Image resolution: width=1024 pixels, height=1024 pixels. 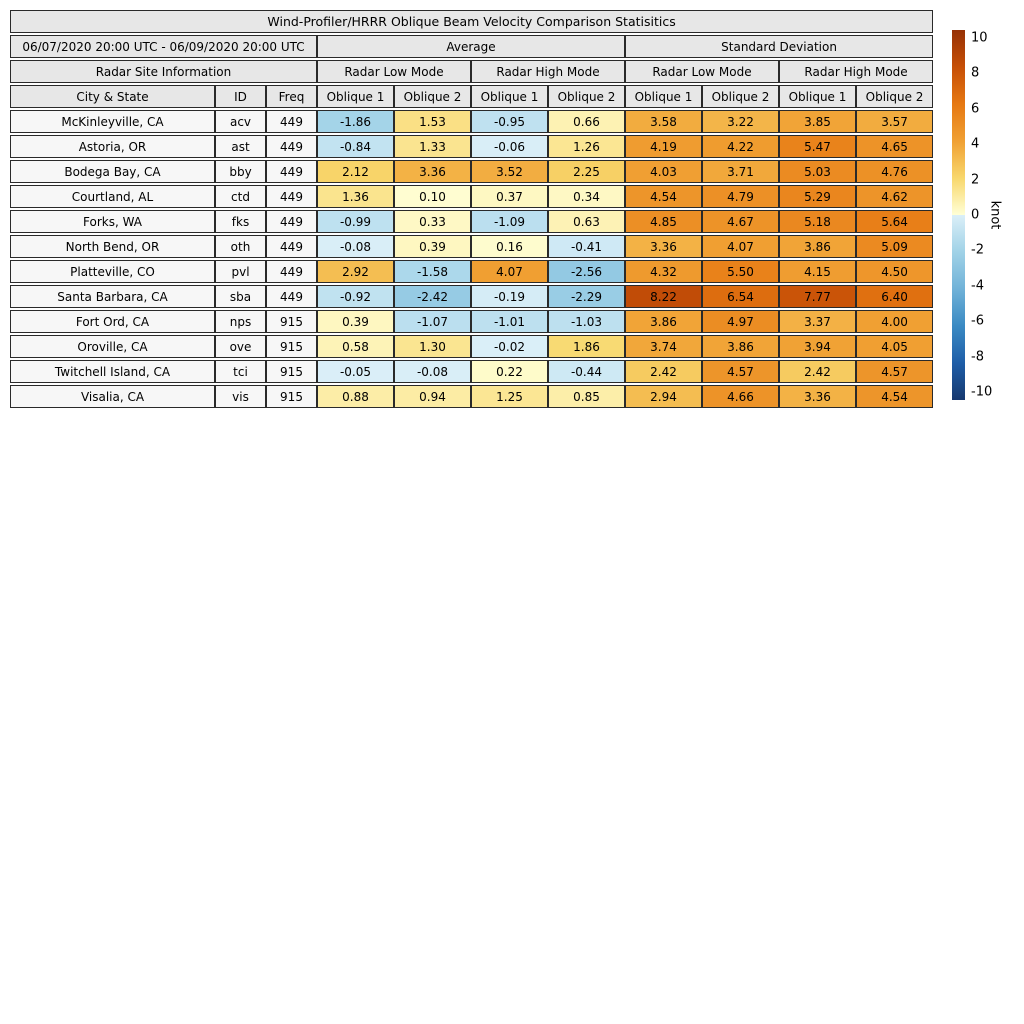 What do you see at coordinates (586, 146) in the screenshot?
I see `value-cell: 1.26` at bounding box center [586, 146].